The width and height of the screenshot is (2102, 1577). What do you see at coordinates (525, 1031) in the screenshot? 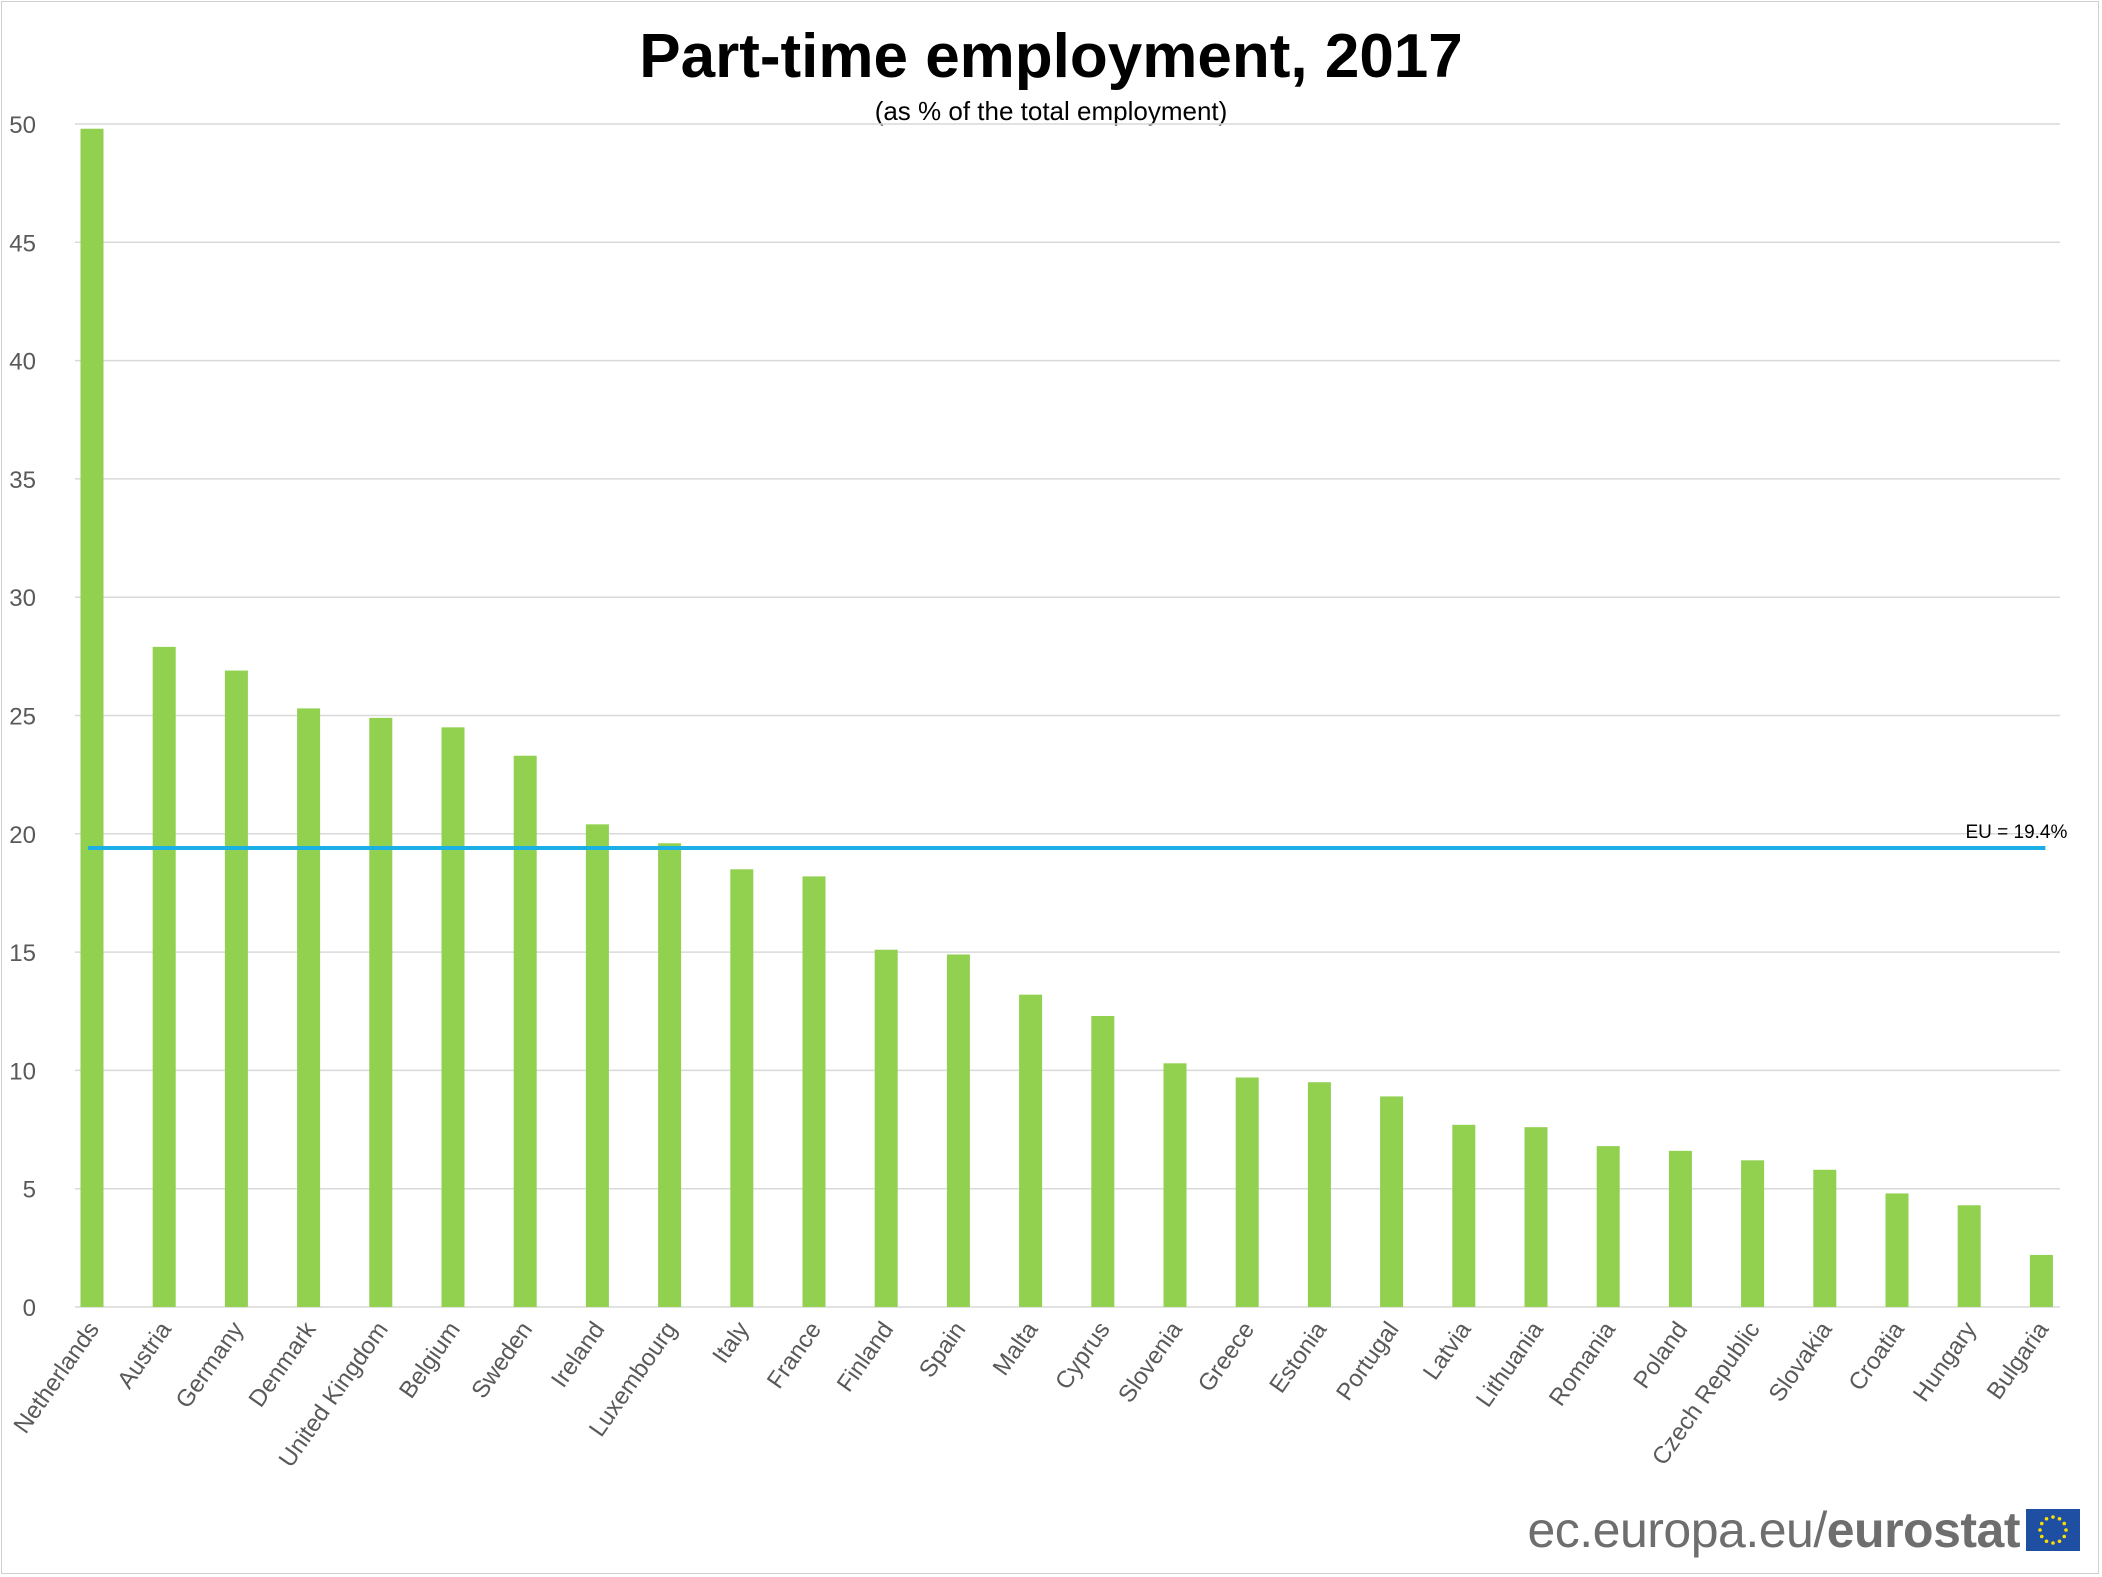
I see `bar-sweden` at bounding box center [525, 1031].